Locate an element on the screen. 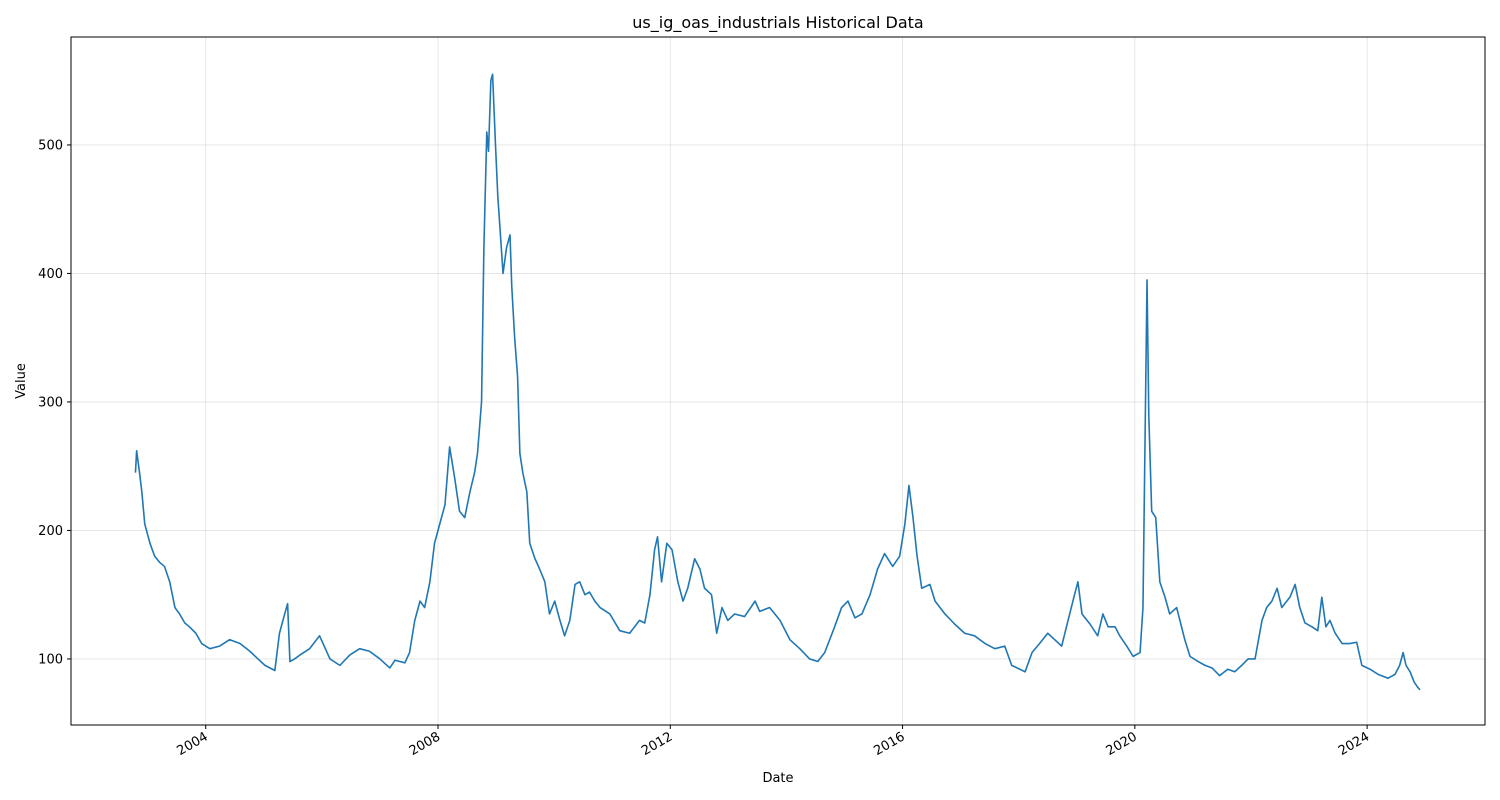 This screenshot has height=800, width=1500. x-axis-label: Date is located at coordinates (777, 778).